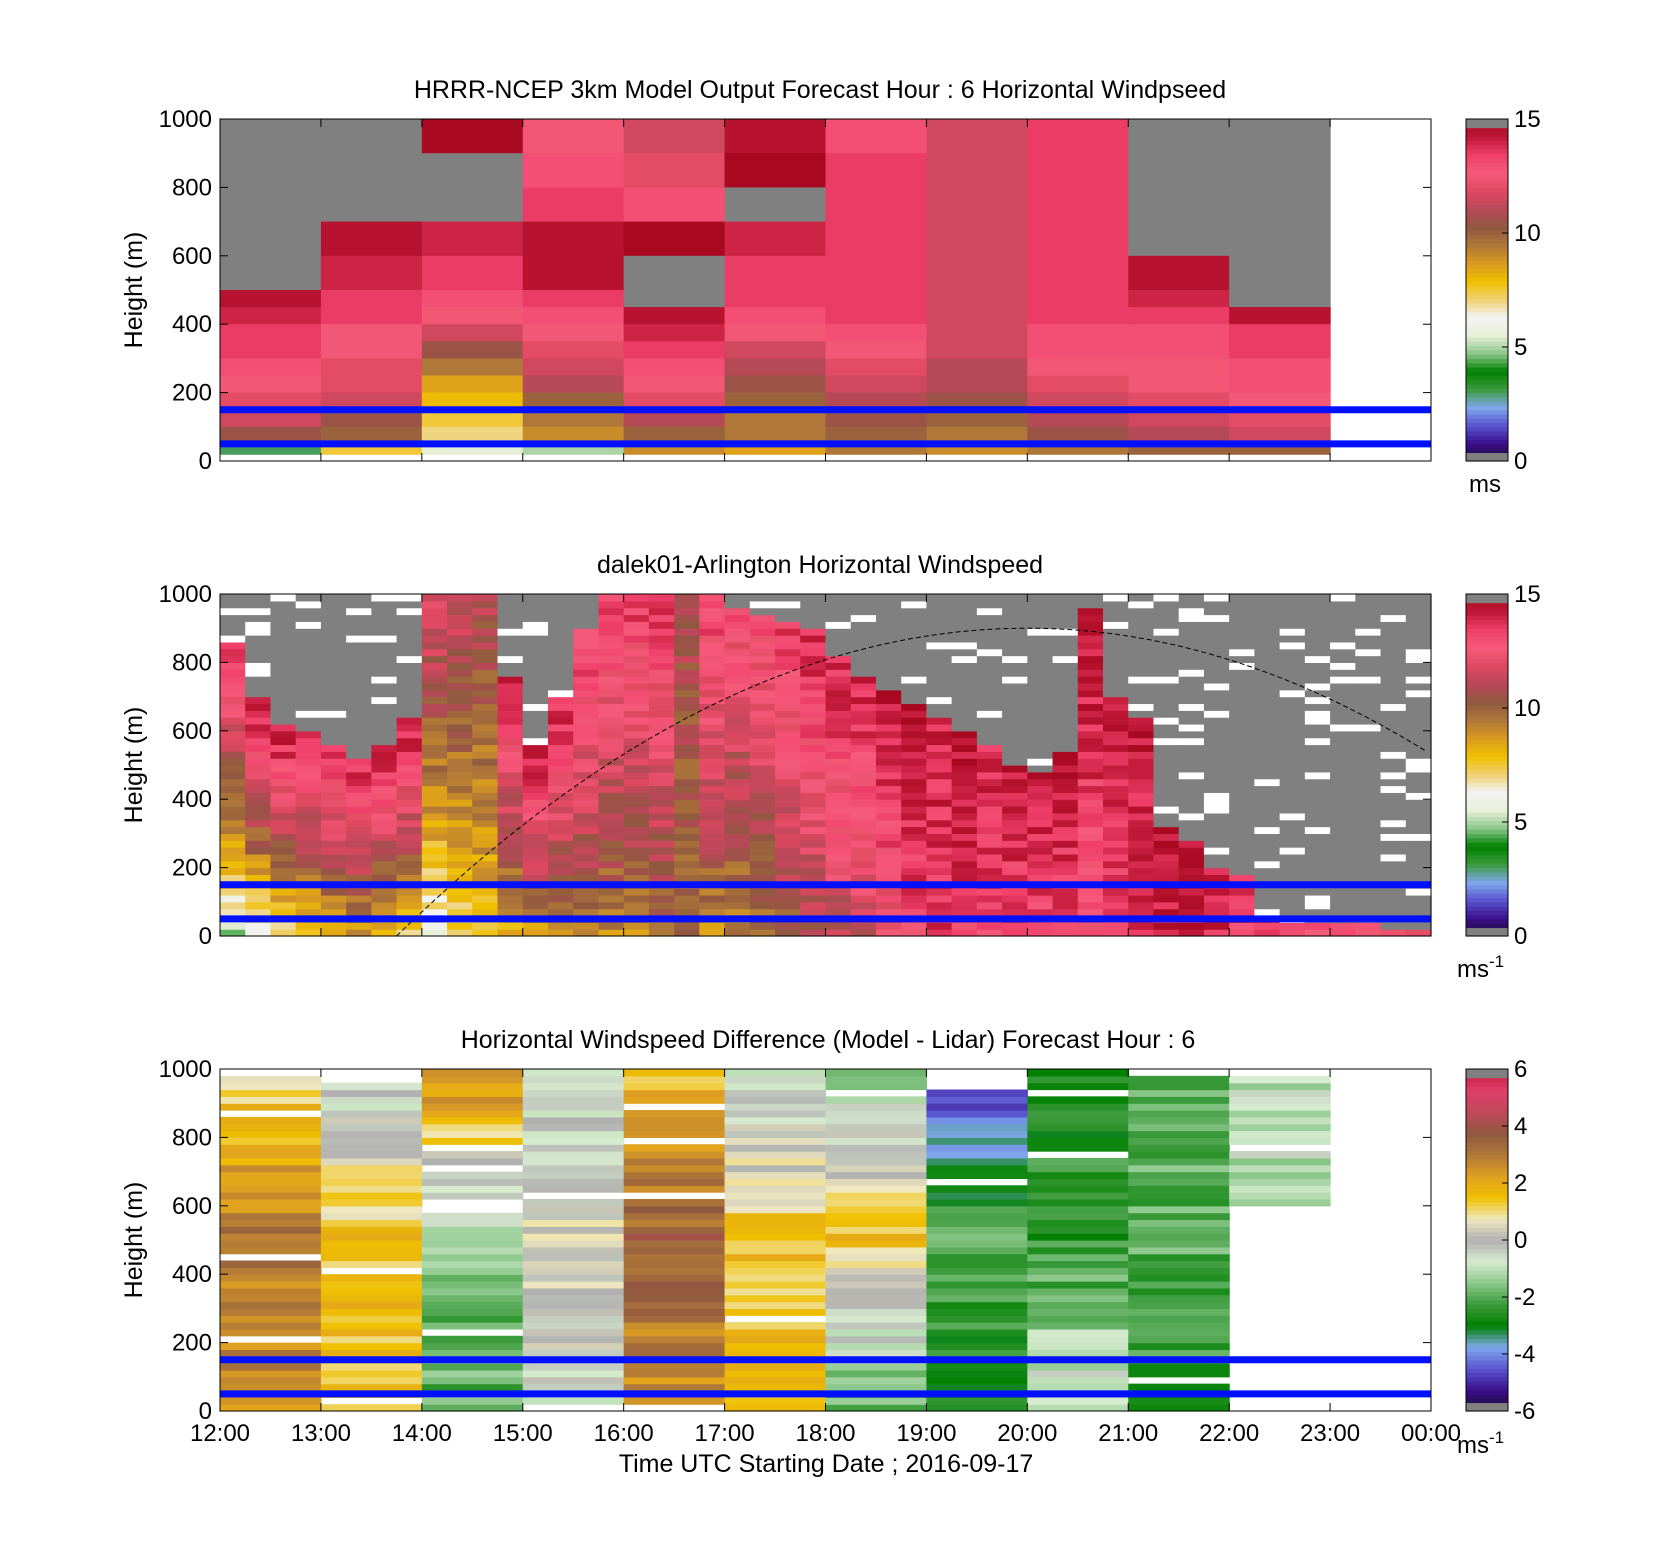  What do you see at coordinates (1527, 233) in the screenshot?
I see `colorbar-tick-label: 10` at bounding box center [1527, 233].